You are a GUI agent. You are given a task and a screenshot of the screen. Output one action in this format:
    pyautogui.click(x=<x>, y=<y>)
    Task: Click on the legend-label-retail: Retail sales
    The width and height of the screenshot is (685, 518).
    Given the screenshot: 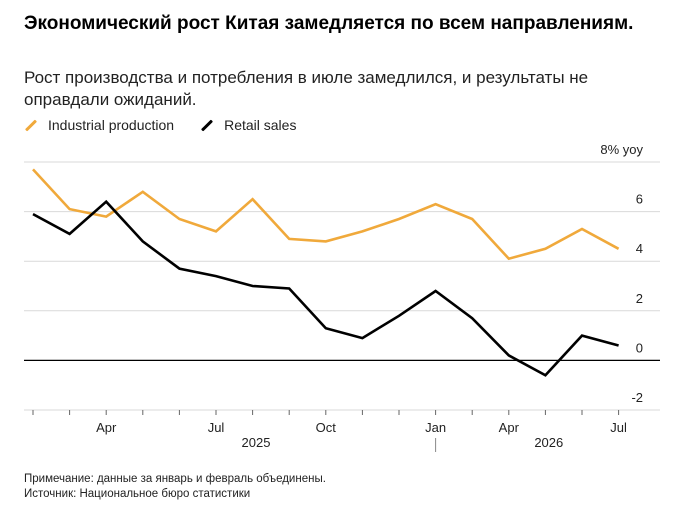 What is the action you would take?
    pyautogui.click(x=260, y=125)
    